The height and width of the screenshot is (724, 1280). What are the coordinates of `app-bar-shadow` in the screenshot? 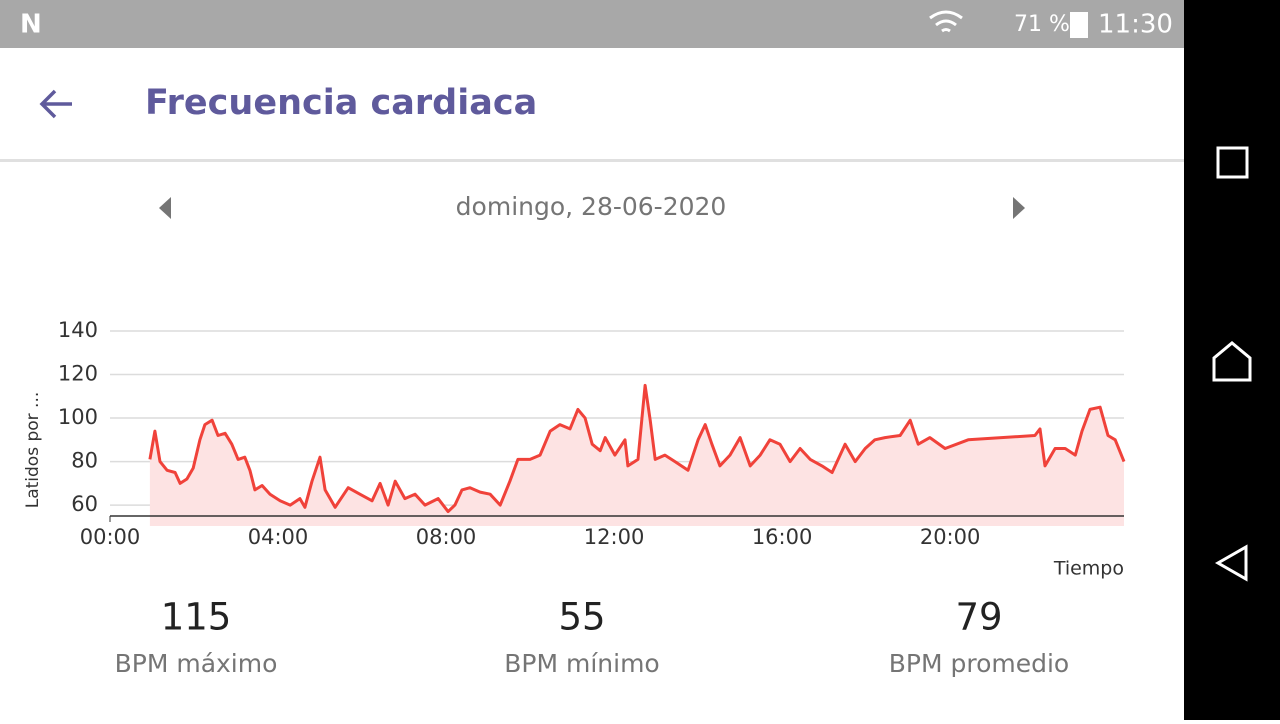 It's located at (592, 160).